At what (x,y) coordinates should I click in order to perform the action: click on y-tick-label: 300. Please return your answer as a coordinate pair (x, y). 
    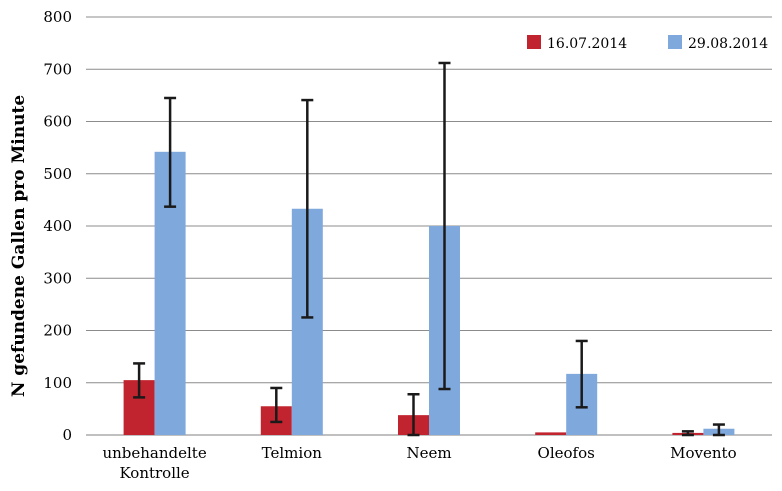
    Looking at the image, I should click on (57, 278).